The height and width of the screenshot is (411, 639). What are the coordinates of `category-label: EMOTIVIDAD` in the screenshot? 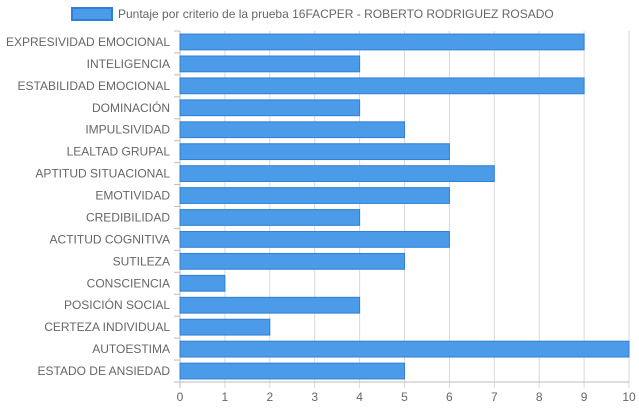 It's located at (132, 196).